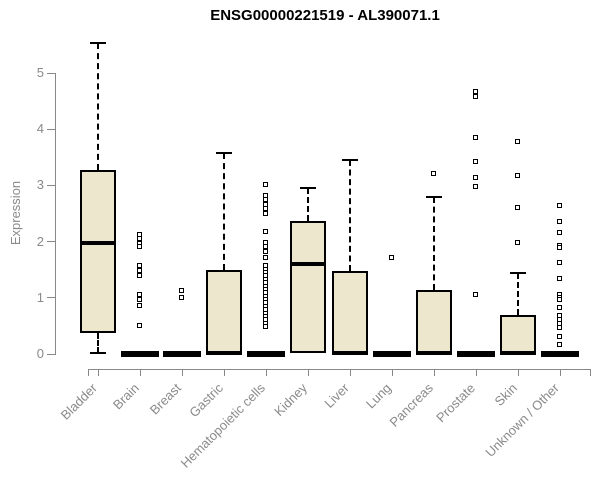 Image resolution: width=600 pixels, height=500 pixels. Describe the element at coordinates (40, 241) in the screenshot. I see `y-tick-label: 2` at that location.